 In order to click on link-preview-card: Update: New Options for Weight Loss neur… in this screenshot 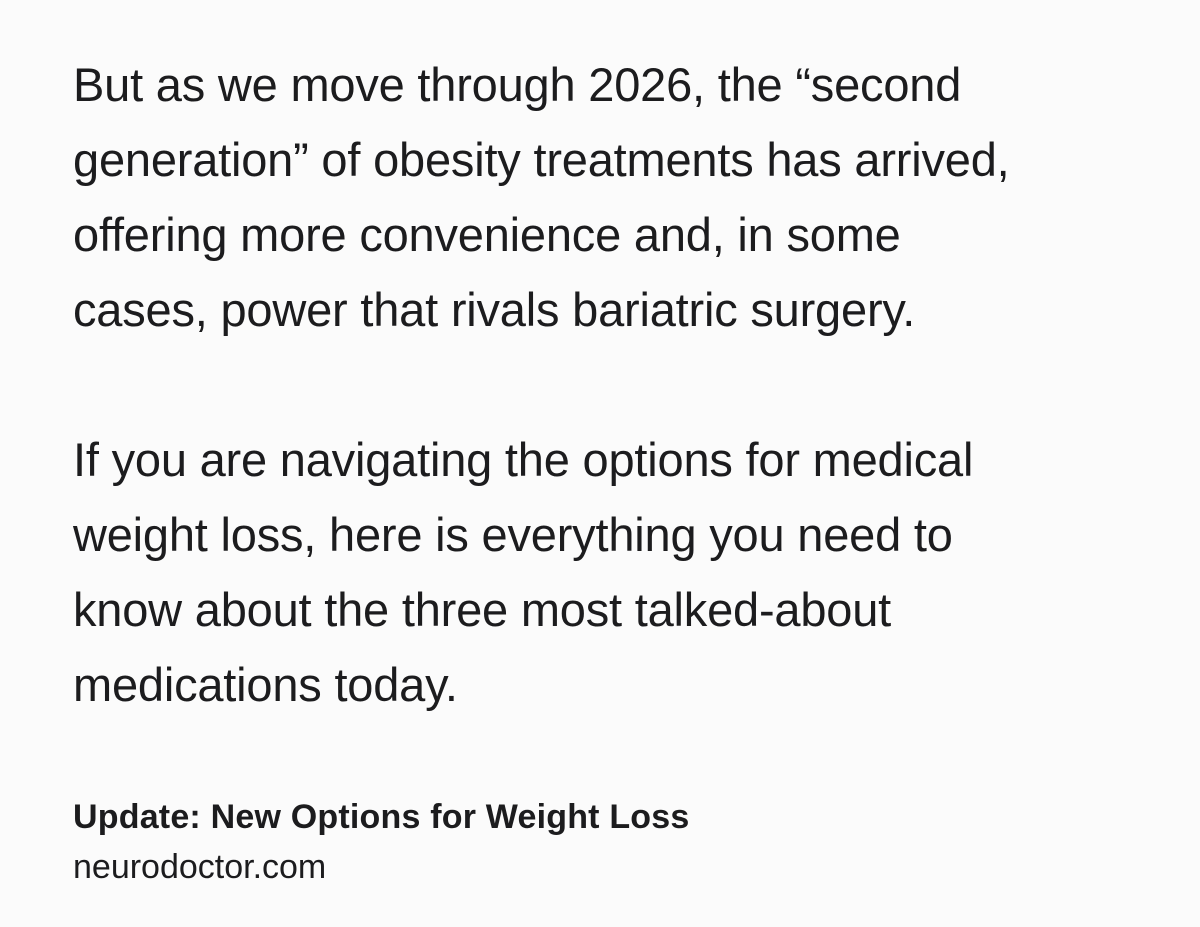, I will do `click(573, 842)`.